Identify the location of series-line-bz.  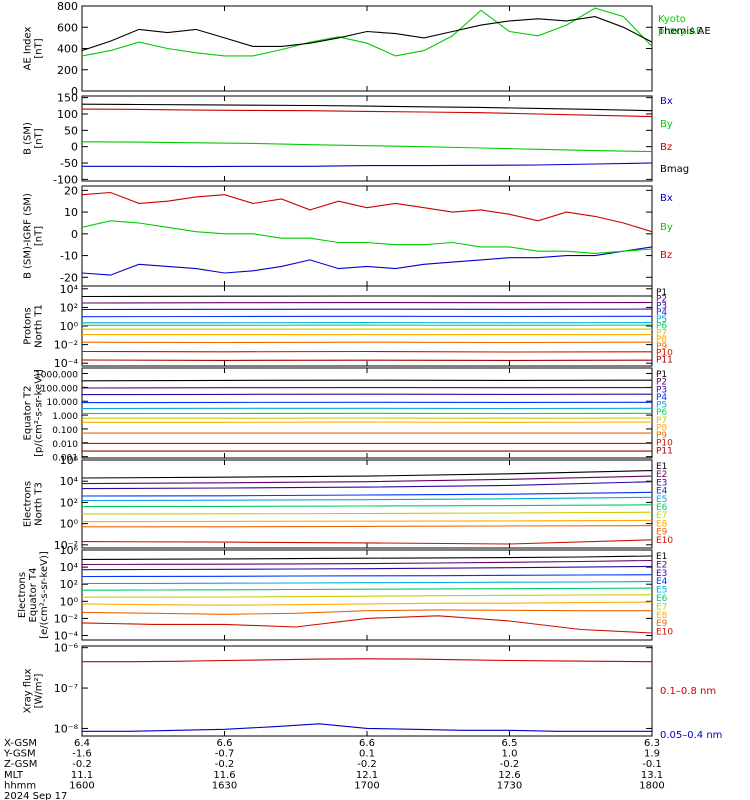
(367, 212).